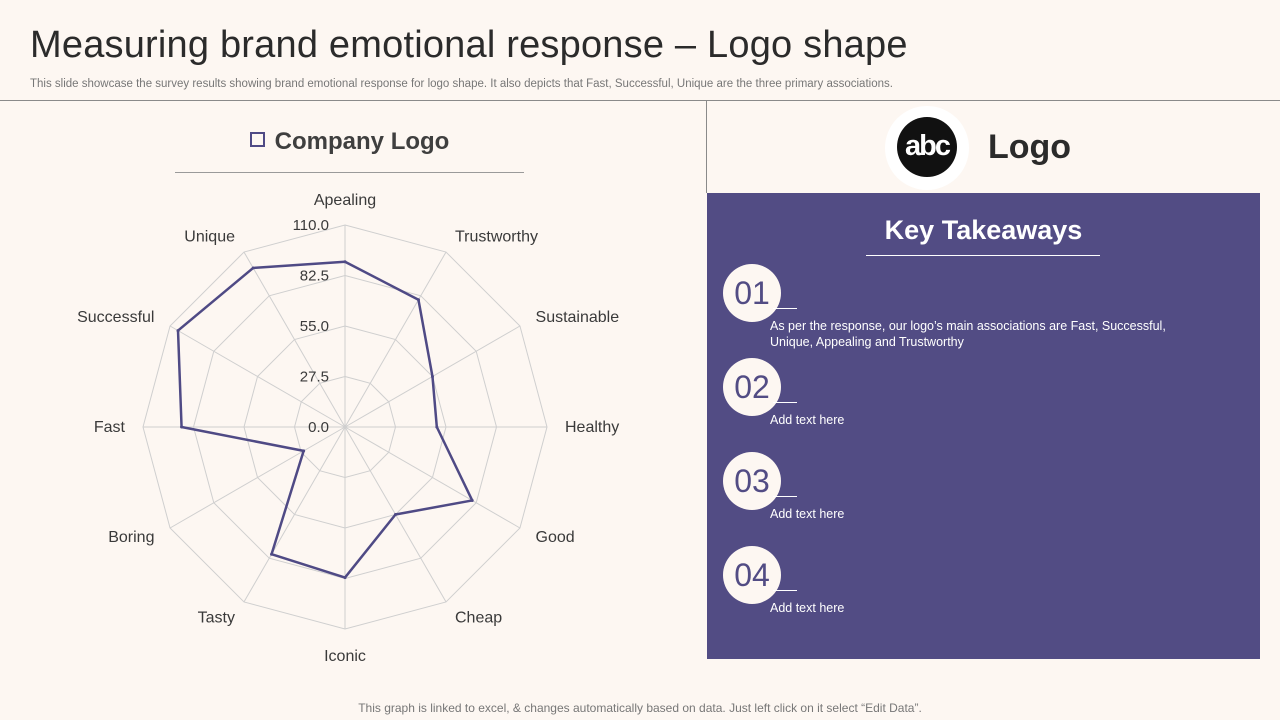 The image size is (1280, 720). Describe the element at coordinates (752, 293) in the screenshot. I see `takeaway-number: 01` at that location.